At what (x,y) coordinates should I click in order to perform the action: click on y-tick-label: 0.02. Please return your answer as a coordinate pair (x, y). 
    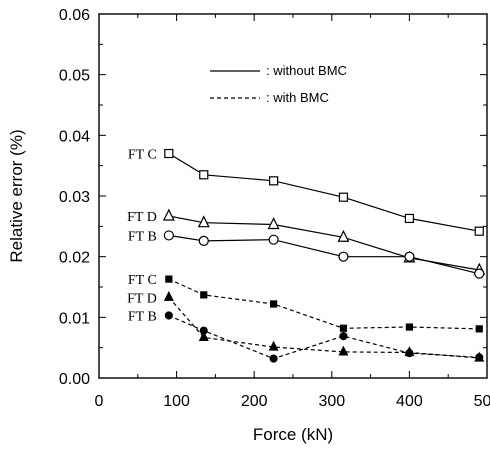
    Looking at the image, I should click on (74, 258).